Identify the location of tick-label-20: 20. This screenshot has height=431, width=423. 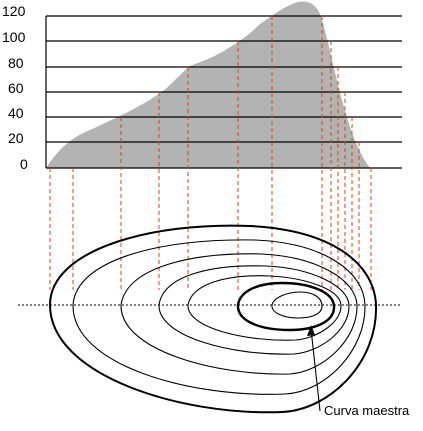
(16, 138).